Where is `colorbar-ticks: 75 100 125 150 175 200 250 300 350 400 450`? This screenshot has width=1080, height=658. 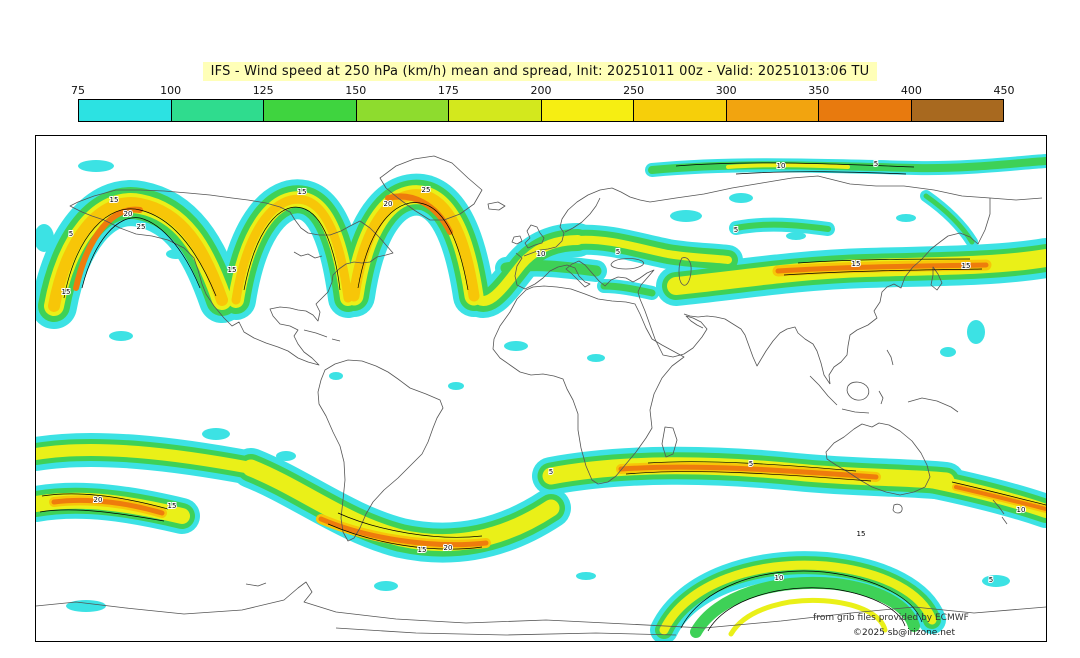
colorbar-ticks: 75 100 125 150 175 200 250 300 350 400 450 is located at coordinates (543, 90).